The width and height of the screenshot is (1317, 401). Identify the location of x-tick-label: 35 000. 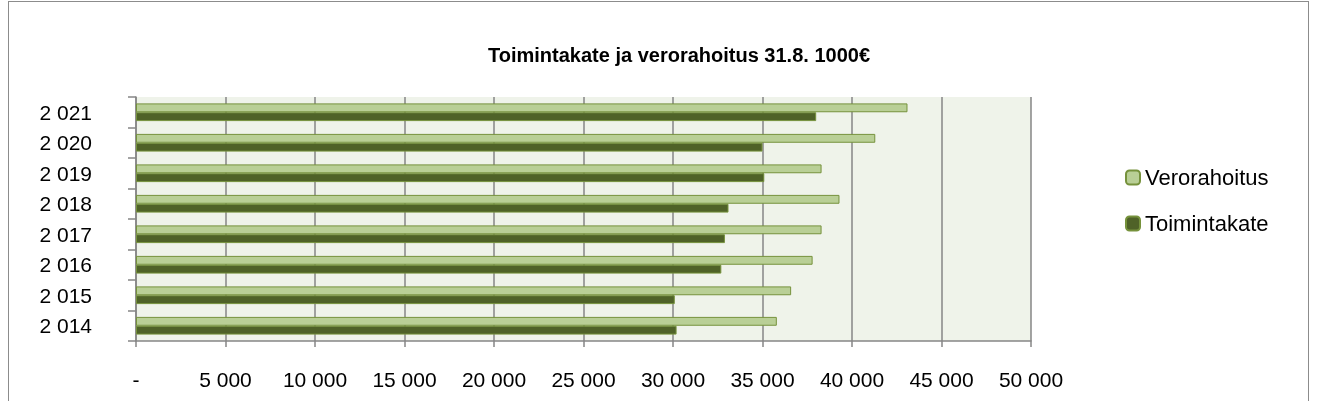
(762, 379).